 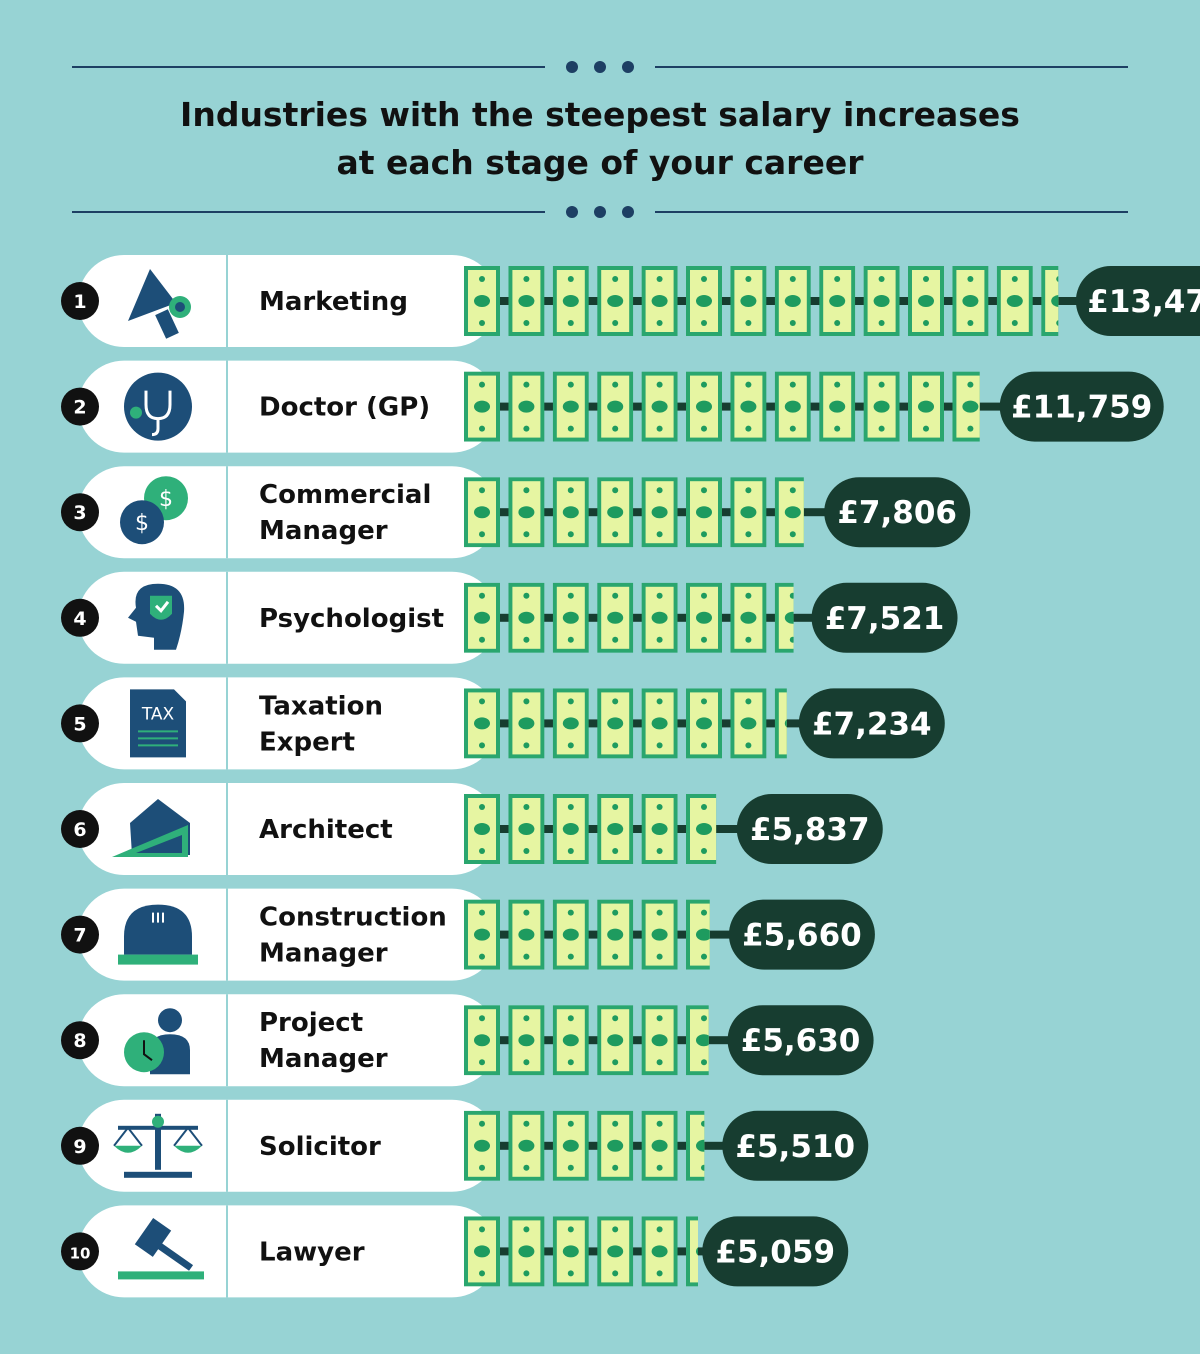 I want to click on rank-badge: 9, so click(x=80, y=1145).